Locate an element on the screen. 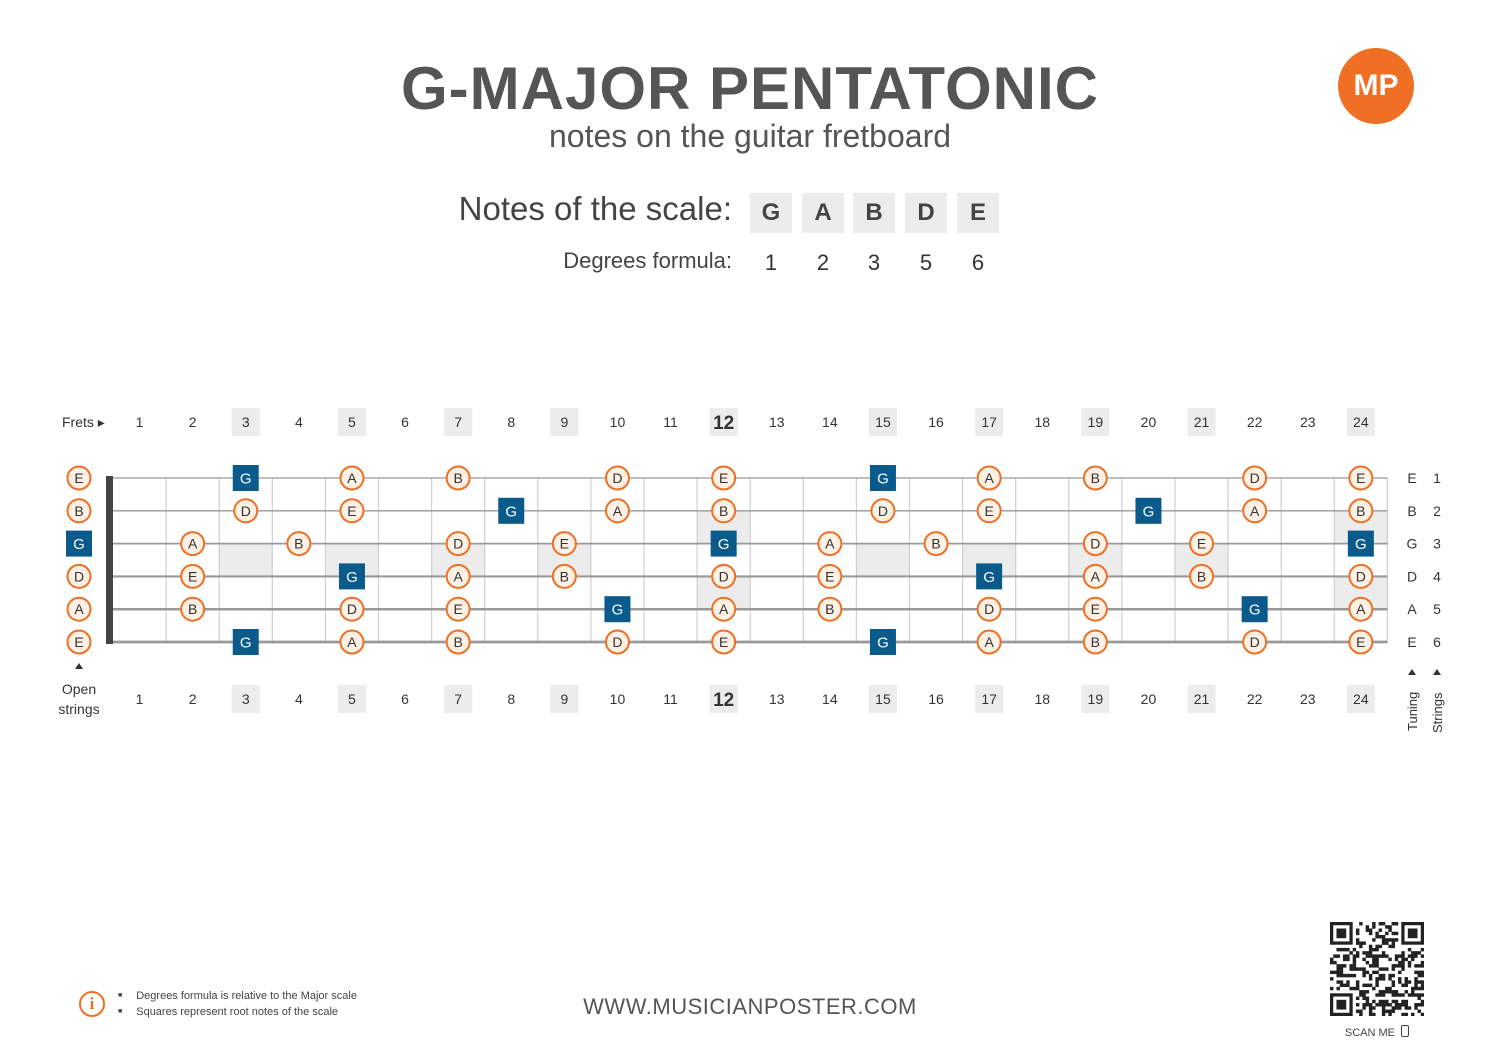 Image resolution: width=1500 pixels, height=1061 pixels. fret-number: 23 is located at coordinates (1308, 422).